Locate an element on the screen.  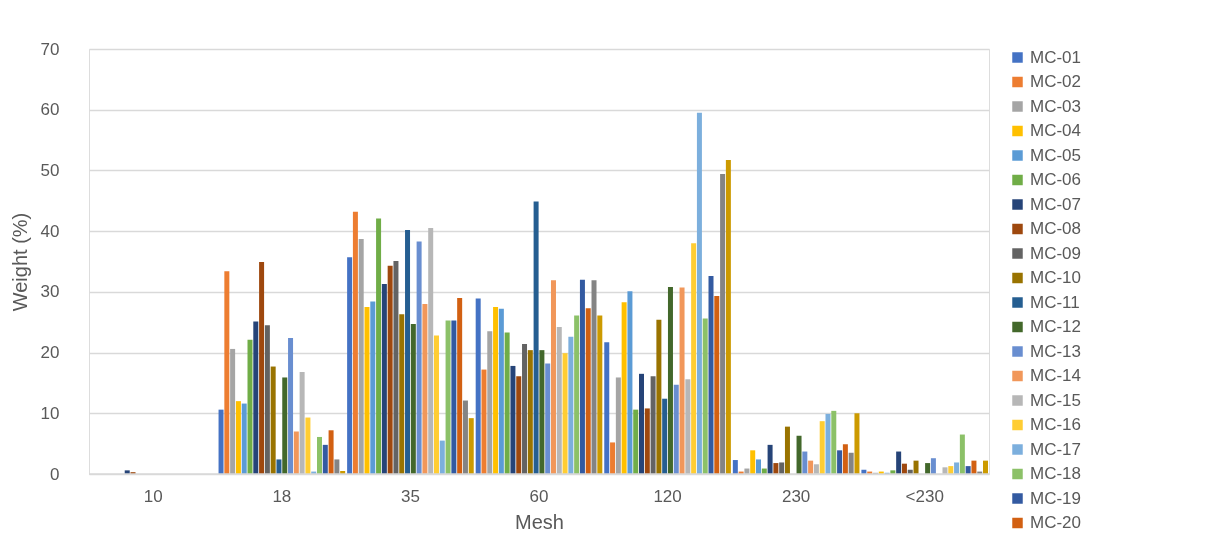
legend-label: MC-11 is located at coordinates (1055, 302).